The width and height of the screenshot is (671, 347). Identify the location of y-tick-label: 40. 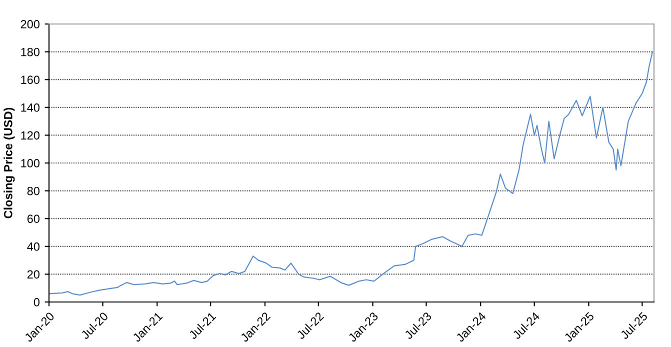
(33, 246).